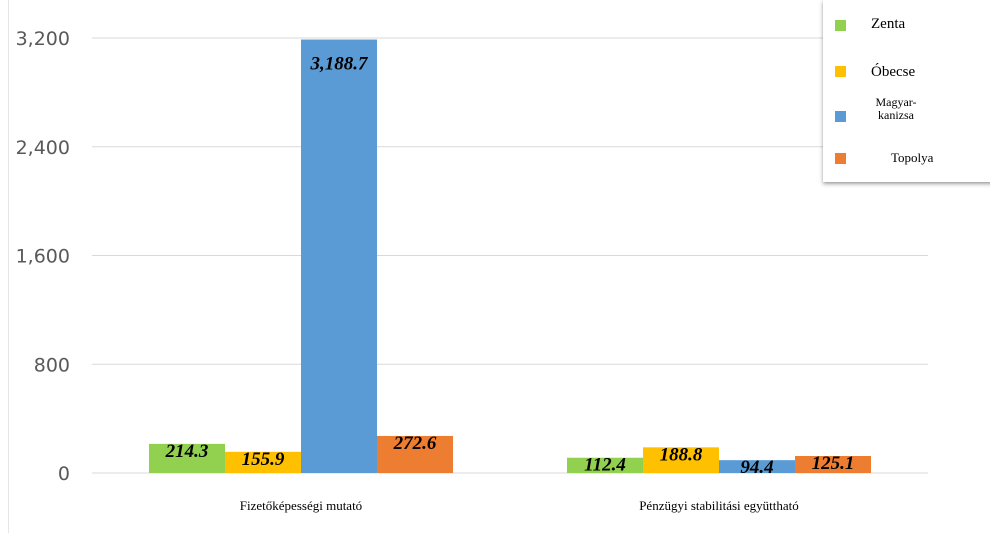 The image size is (990, 533). I want to click on legend-swatch-topolya, so click(840, 158).